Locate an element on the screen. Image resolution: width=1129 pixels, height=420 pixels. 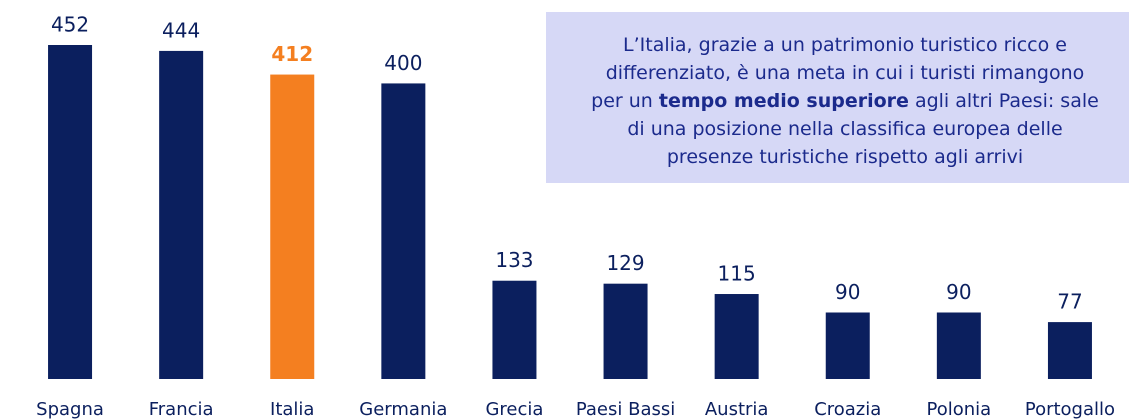
x-tick-label: Grecia is located at coordinates (514, 409).